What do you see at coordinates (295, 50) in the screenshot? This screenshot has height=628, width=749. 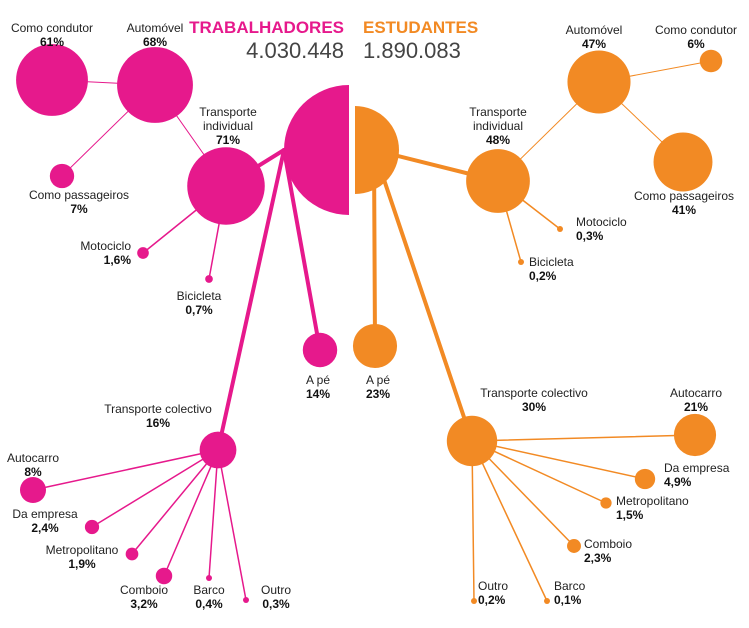 I see `workers-total: 4.030.448` at bounding box center [295, 50].